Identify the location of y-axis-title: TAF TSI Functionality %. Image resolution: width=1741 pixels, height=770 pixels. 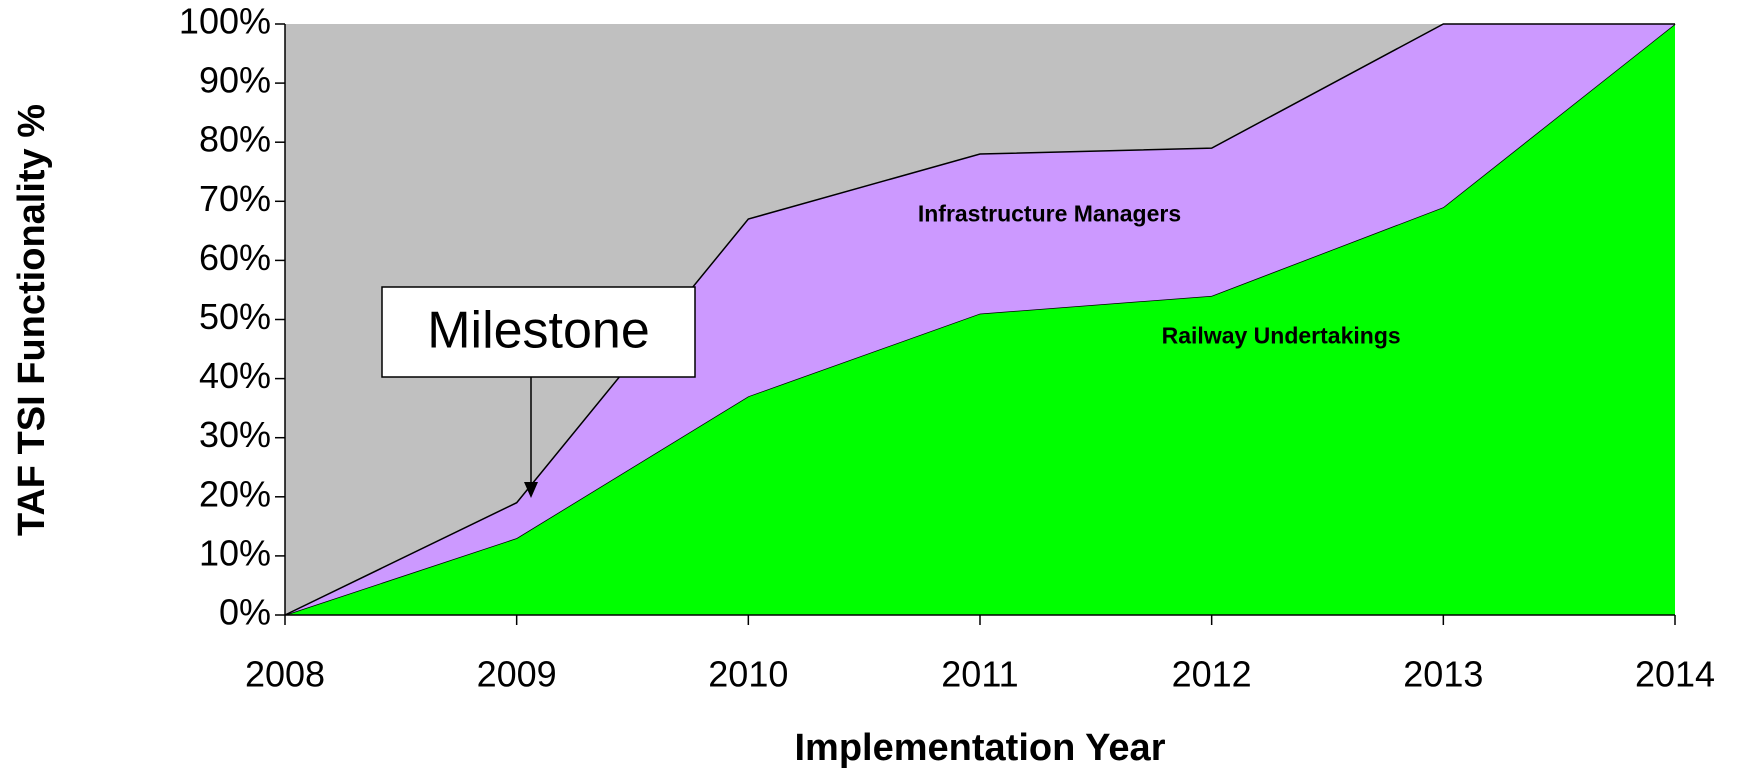
(32, 320).